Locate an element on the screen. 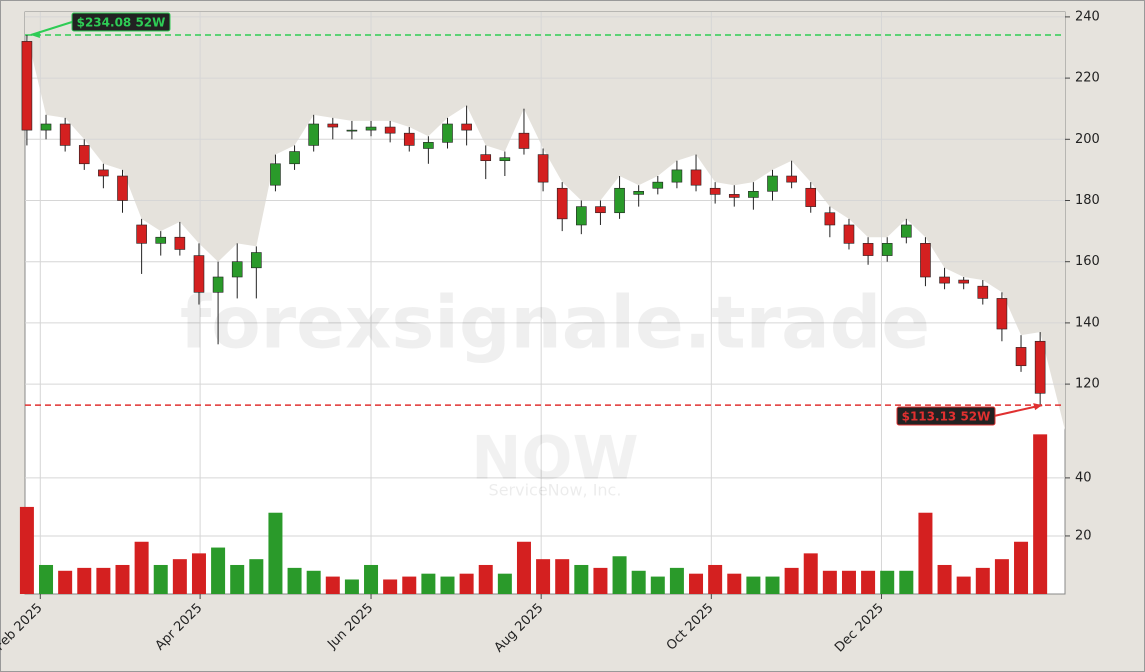  annotation-label: $113.13 52W is located at coordinates (946, 417).